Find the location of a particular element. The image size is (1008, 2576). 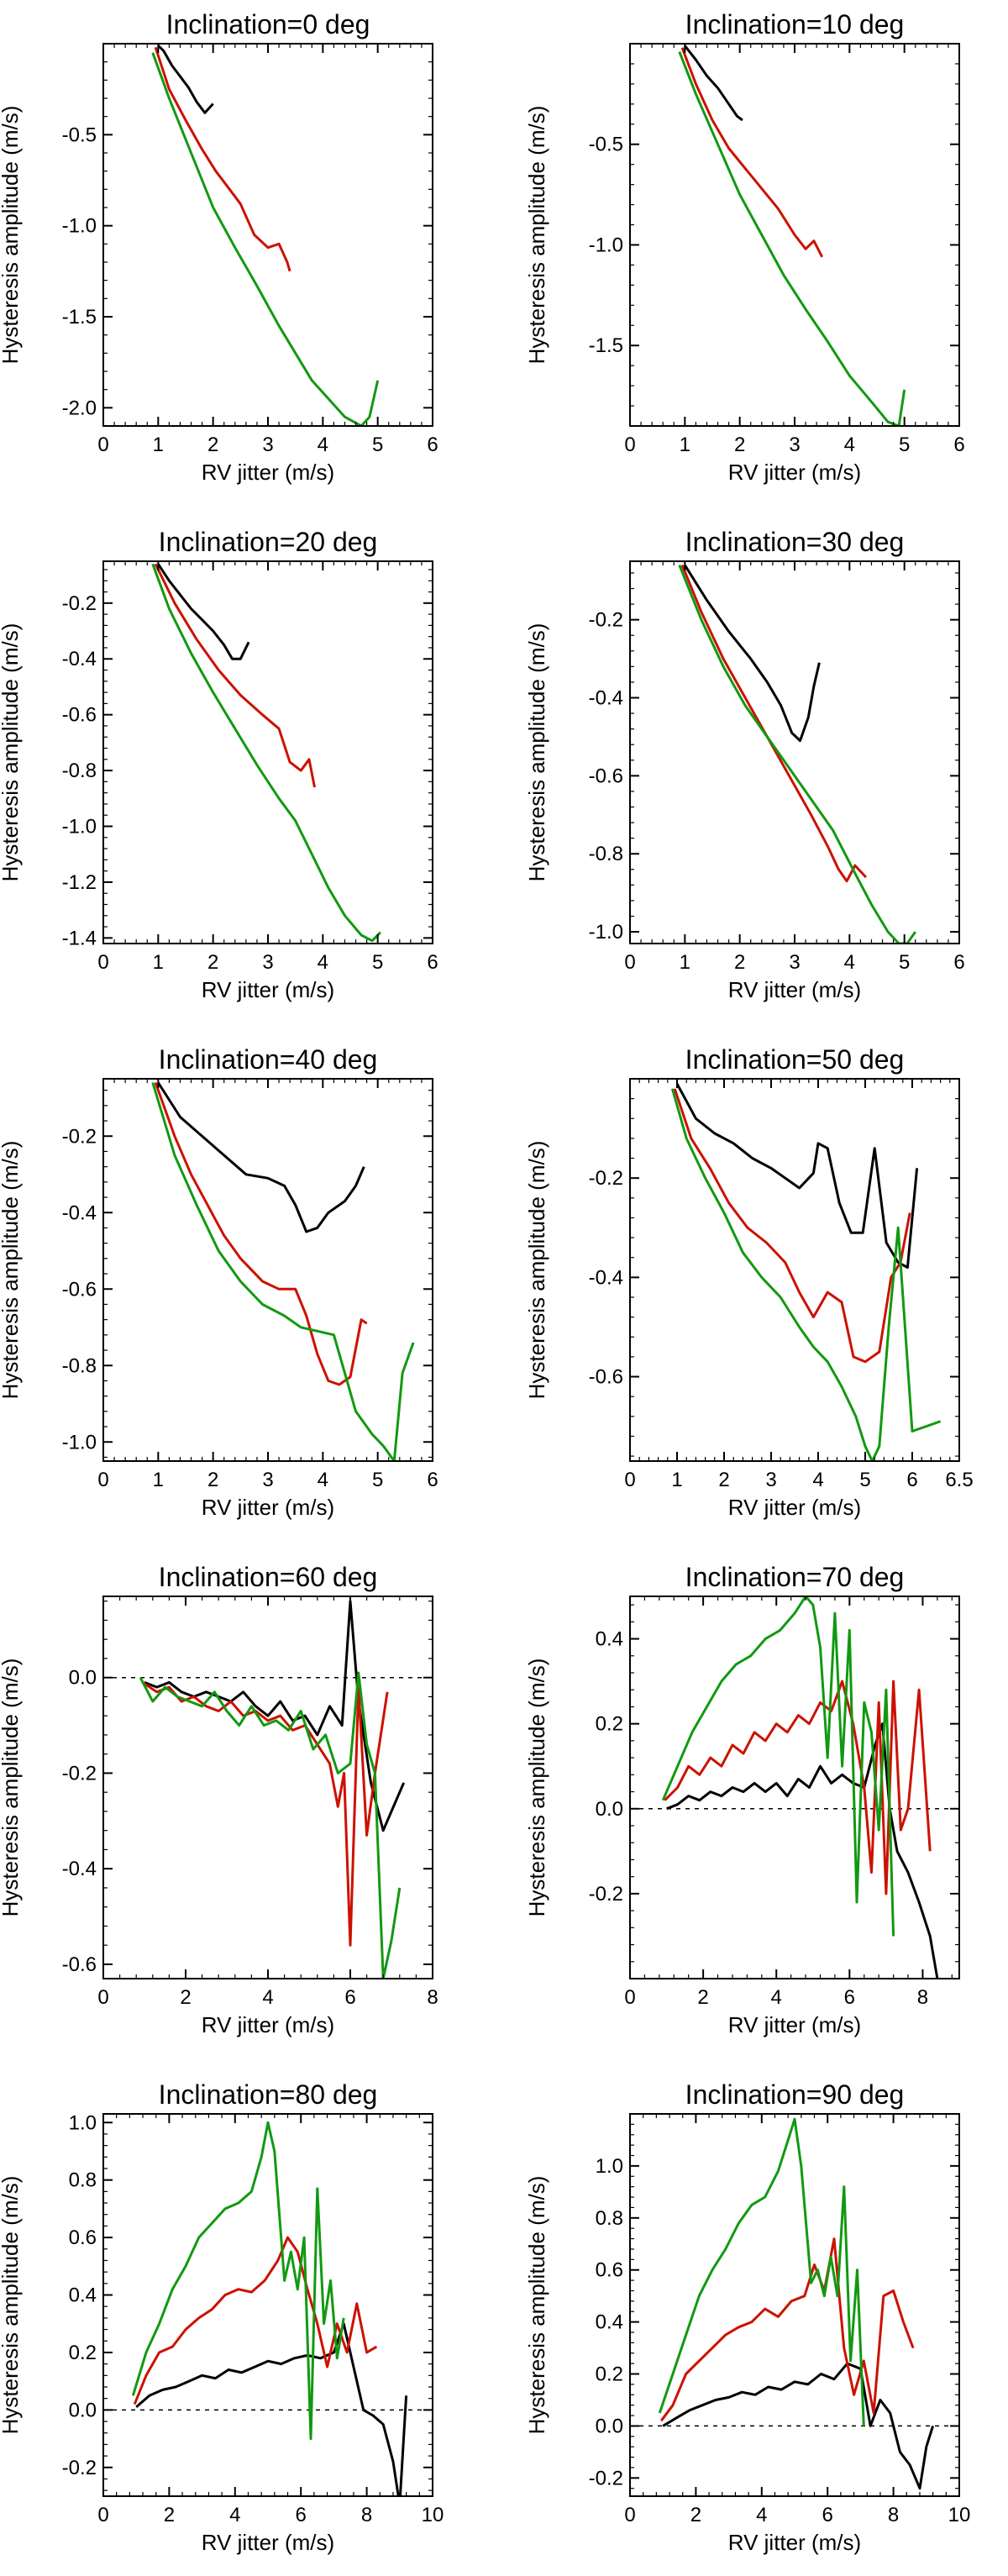

chart-title: Inclination=50 deg is located at coordinates (795, 1059).